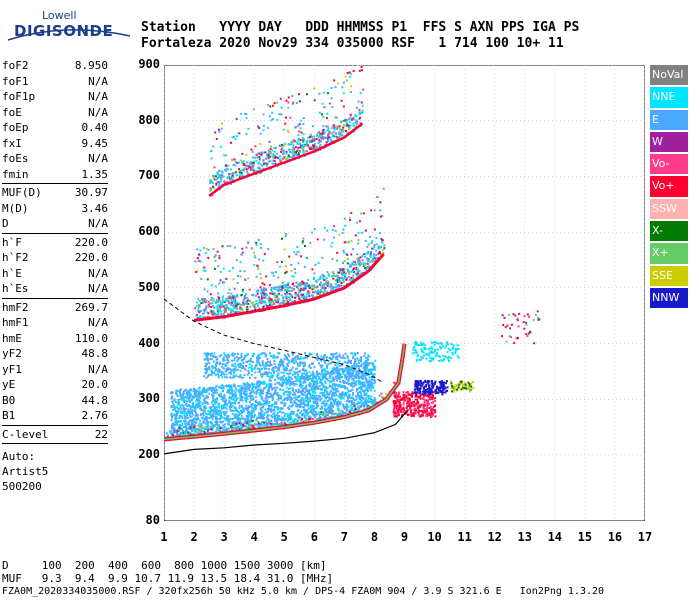 The image size is (700, 600). I want to click on clevel-row: C-level 22, so click(55, 434).